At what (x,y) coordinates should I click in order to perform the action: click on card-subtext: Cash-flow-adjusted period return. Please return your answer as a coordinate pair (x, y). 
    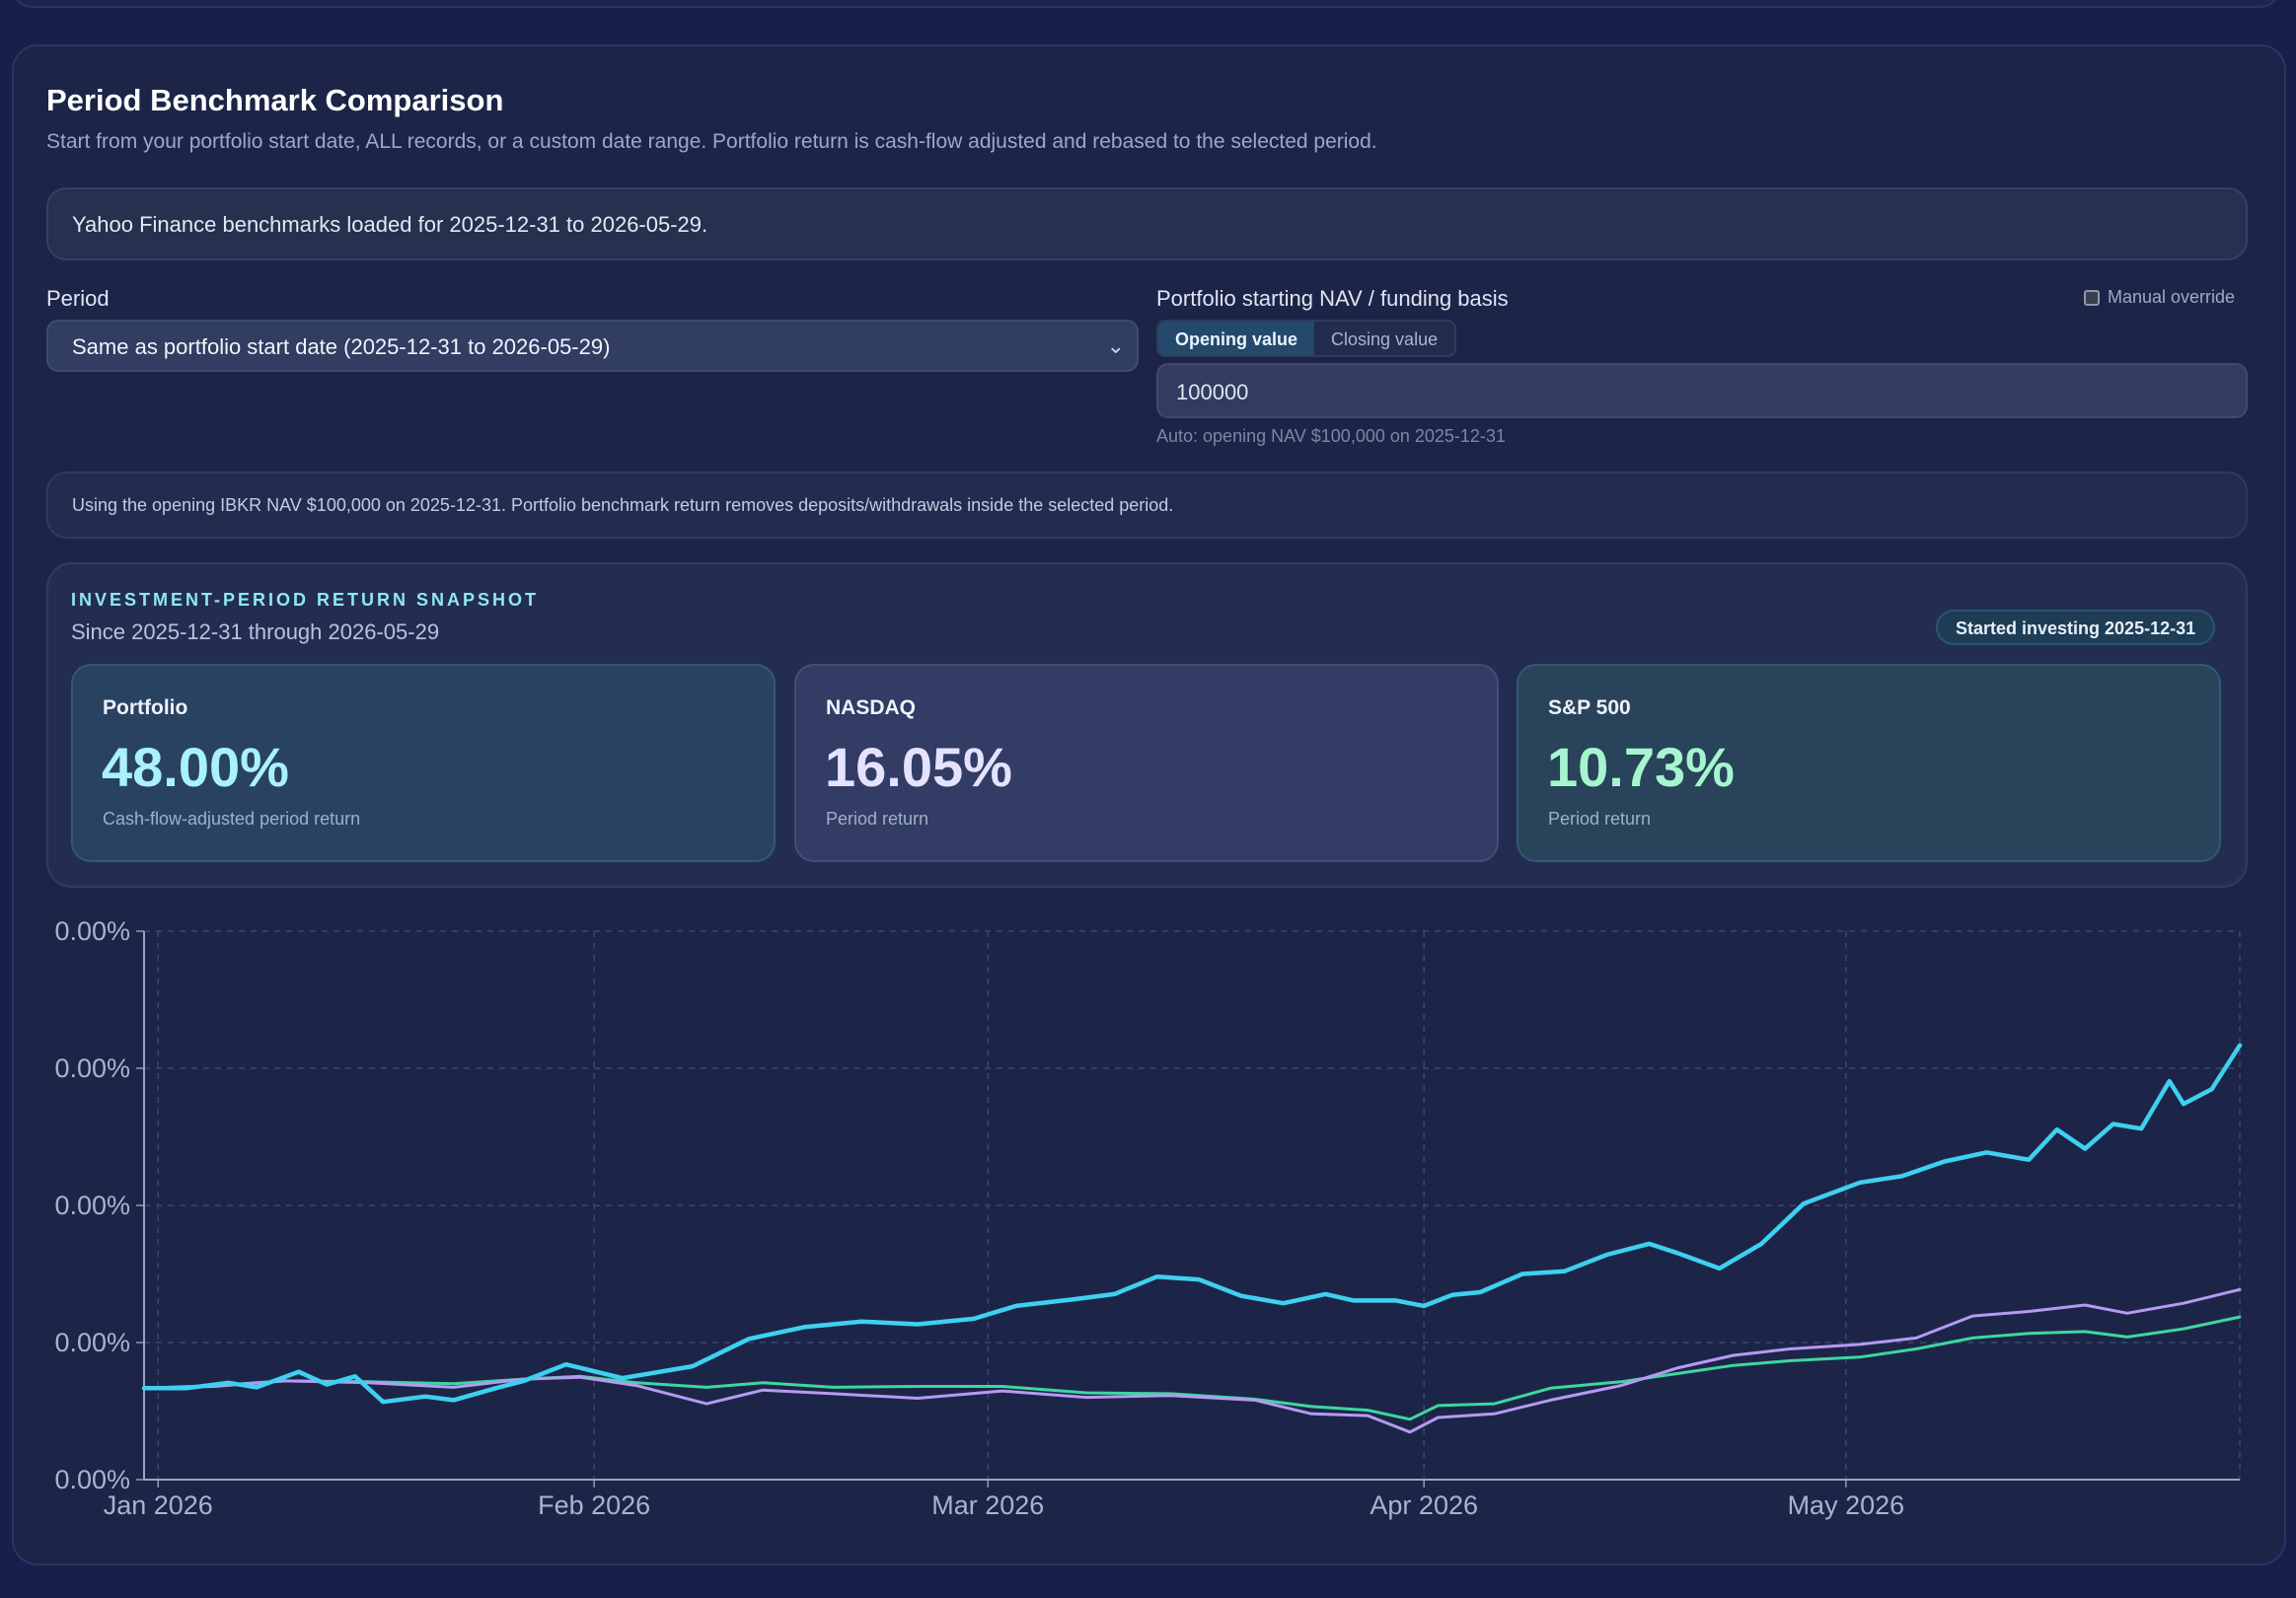
    Looking at the image, I should click on (232, 819).